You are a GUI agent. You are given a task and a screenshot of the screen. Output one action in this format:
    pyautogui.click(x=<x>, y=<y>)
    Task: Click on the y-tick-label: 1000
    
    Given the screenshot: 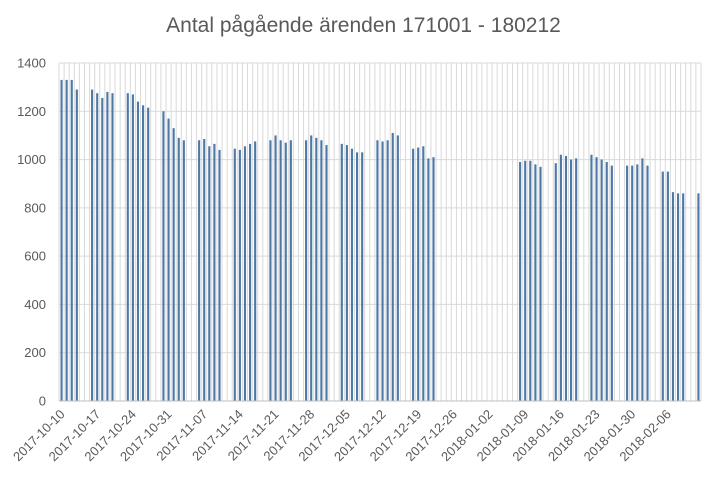 What is the action you would take?
    pyautogui.click(x=31, y=159)
    